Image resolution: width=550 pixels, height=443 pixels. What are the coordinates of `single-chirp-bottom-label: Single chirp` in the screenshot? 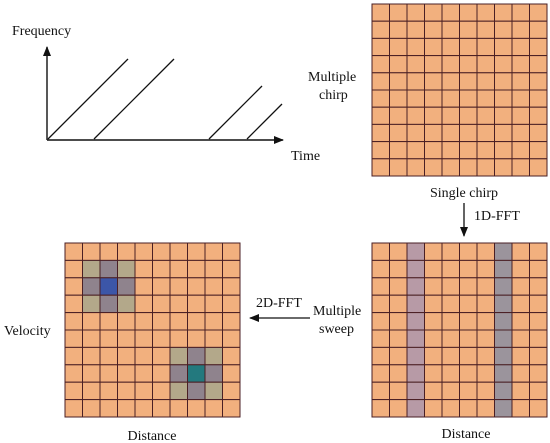 It's located at (464, 193).